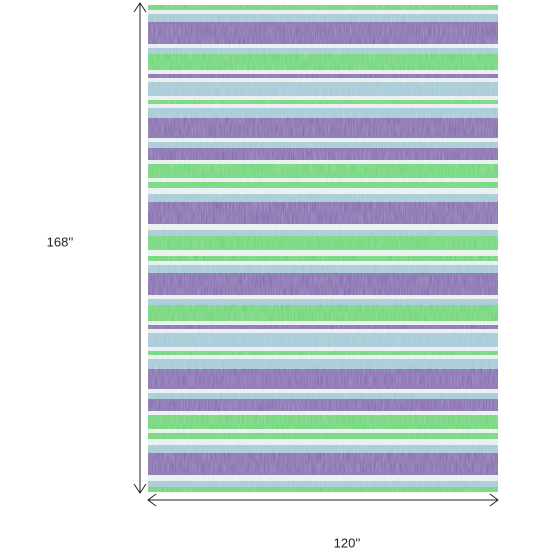 The image size is (550, 550). I want to click on width-arrow, so click(323, 500).